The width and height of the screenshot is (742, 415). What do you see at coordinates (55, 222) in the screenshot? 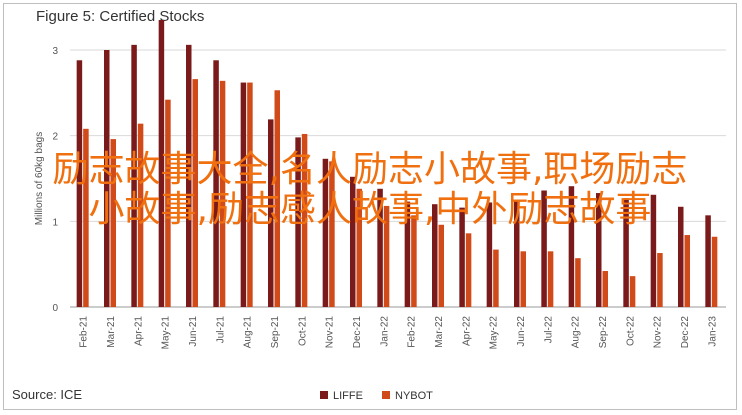
I see `y-tick-label: 1` at bounding box center [55, 222].